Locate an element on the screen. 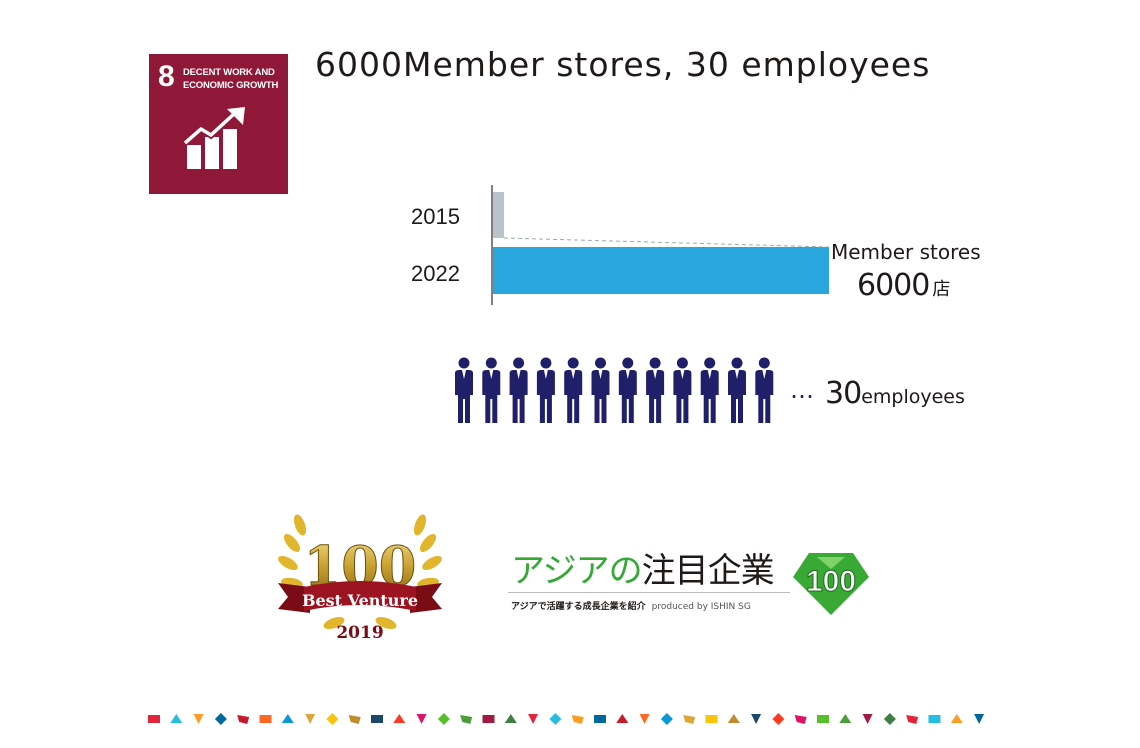  category-label-2022: 2022 is located at coordinates (435, 273).